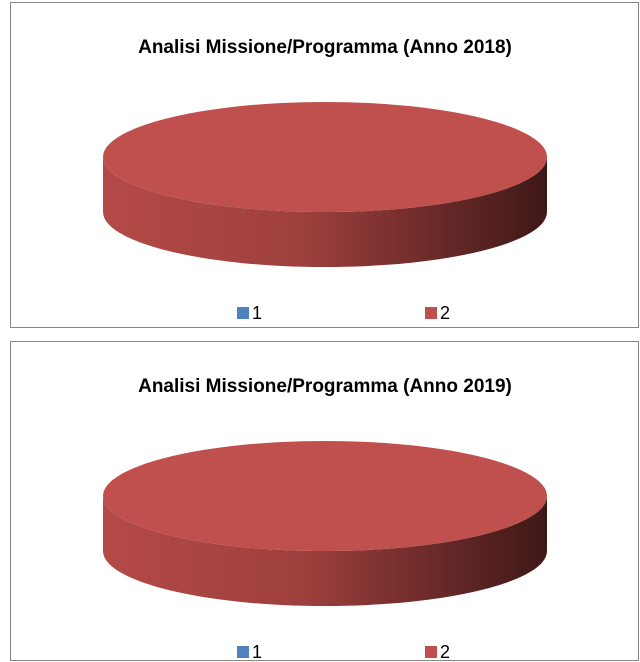  I want to click on chart-title: Analisi Missione/Programma (Anno 2019), so click(325, 386).